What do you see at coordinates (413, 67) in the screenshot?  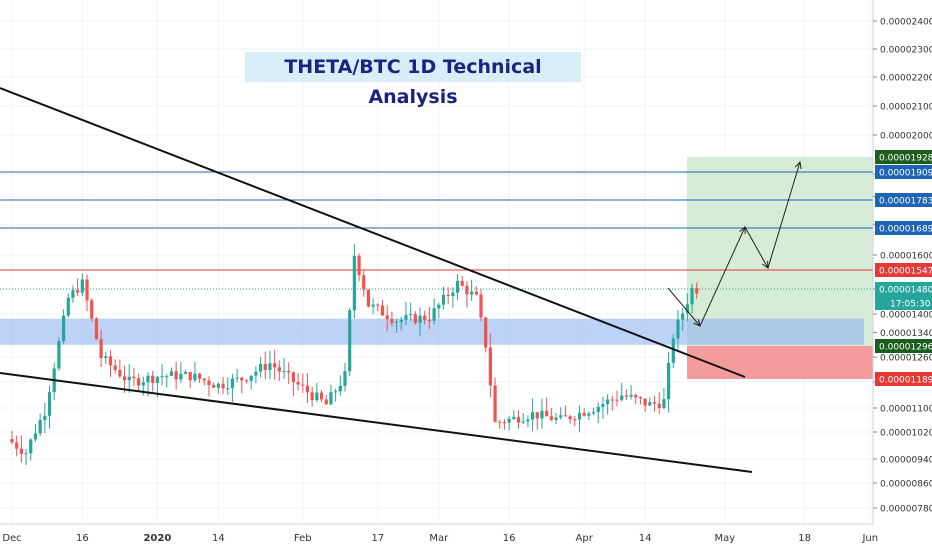 I see `title-background` at bounding box center [413, 67].